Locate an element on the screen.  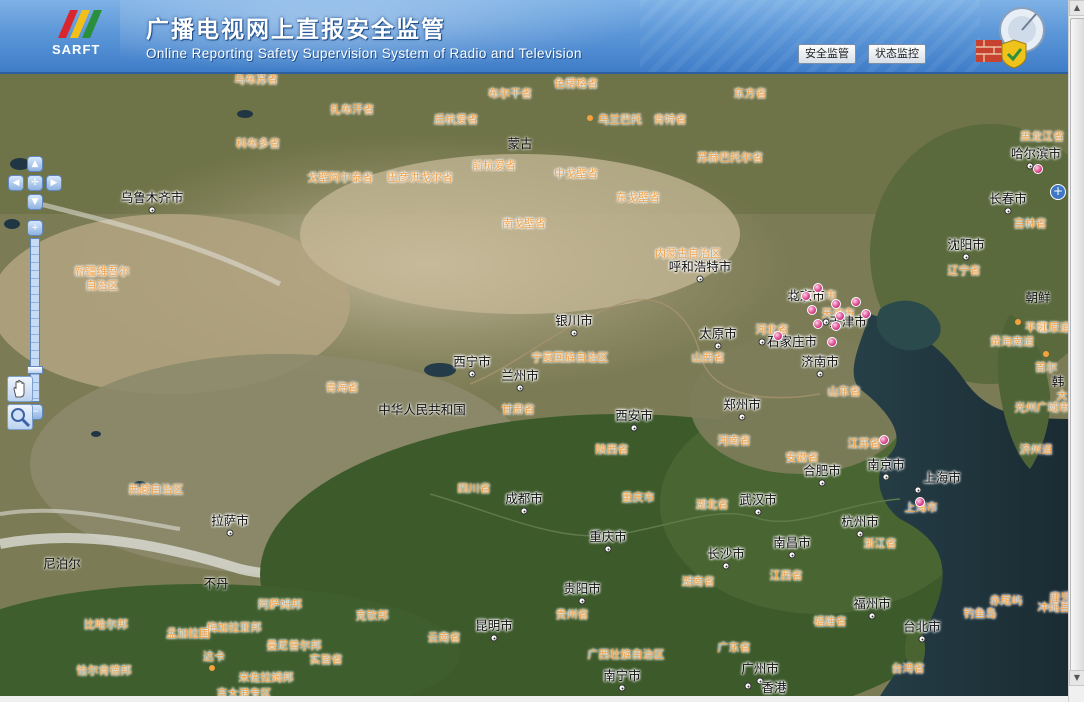
map-city-label: 兰州市 is located at coordinates (520, 375).